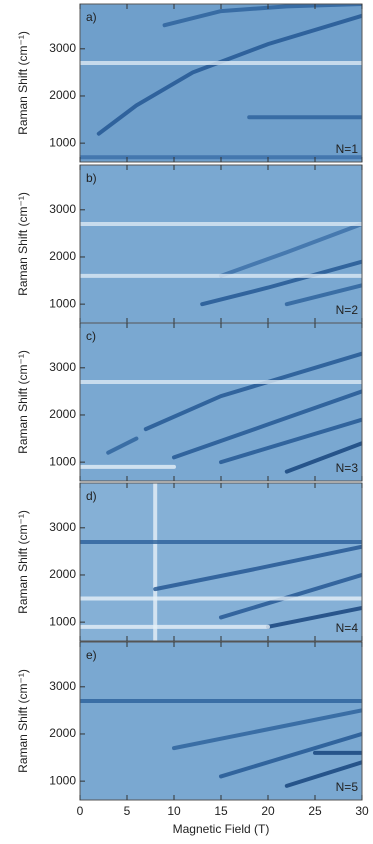  Describe the element at coordinates (80, 811) in the screenshot. I see `x-tick-label: 0` at that location.